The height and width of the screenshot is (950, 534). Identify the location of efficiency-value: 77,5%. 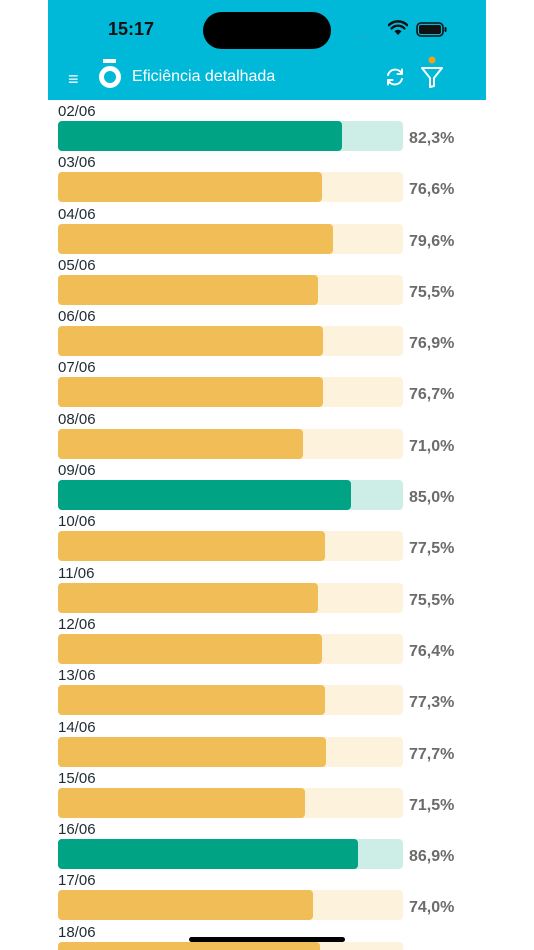
(432, 549).